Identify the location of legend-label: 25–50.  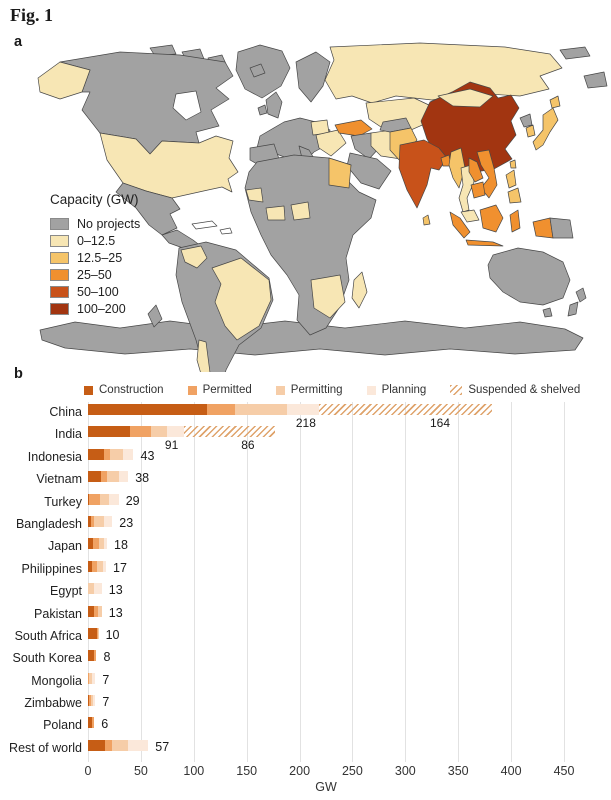
(94, 275).